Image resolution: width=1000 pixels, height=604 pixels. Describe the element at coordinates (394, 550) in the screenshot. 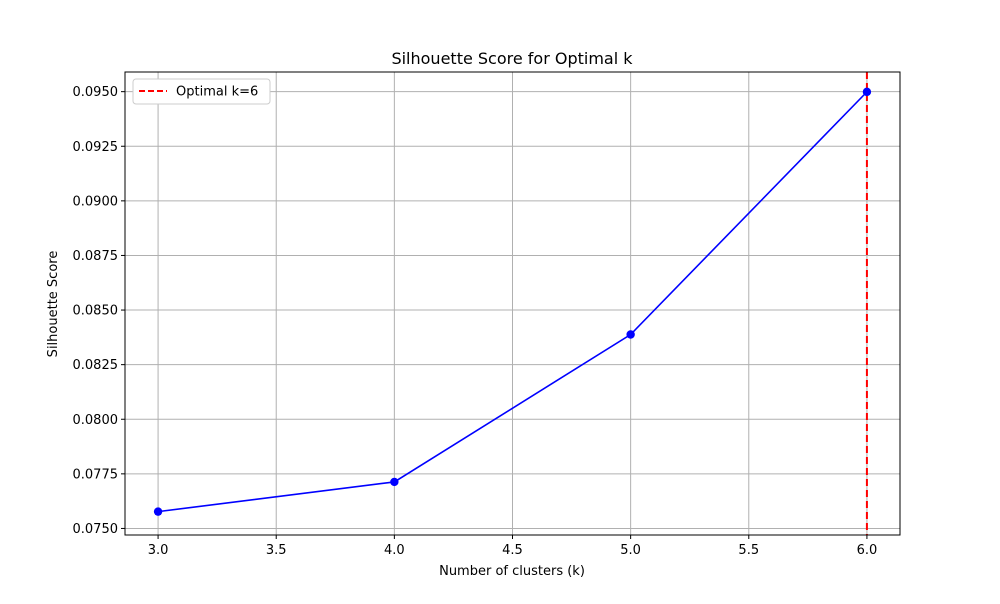

I see `x-tick-label: 4.0` at that location.